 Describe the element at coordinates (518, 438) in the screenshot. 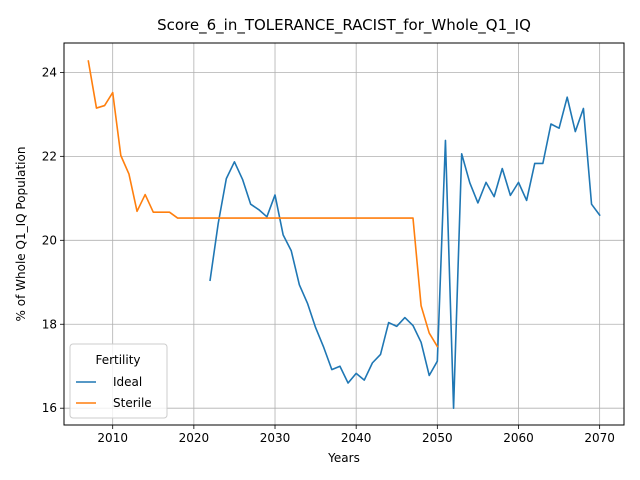

I see `x-tick-label: 2060` at that location.